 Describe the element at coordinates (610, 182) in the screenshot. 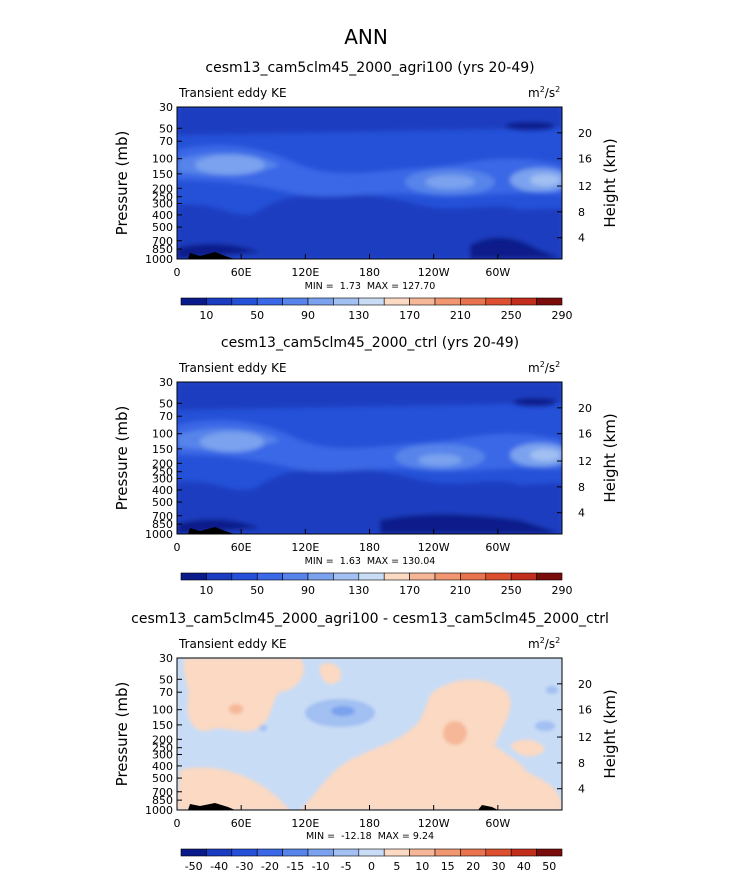

I see `panel-1-y2label: Height (km)` at that location.